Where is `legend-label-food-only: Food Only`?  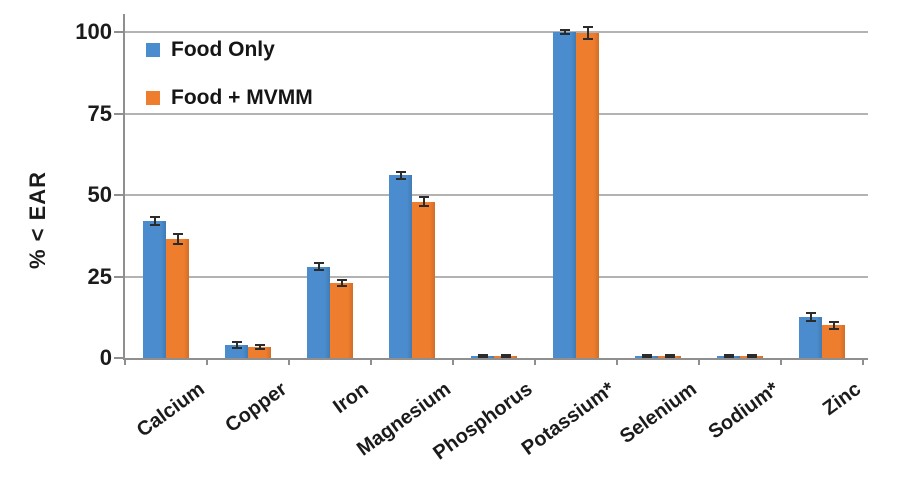
legend-label-food-only: Food Only is located at coordinates (223, 49).